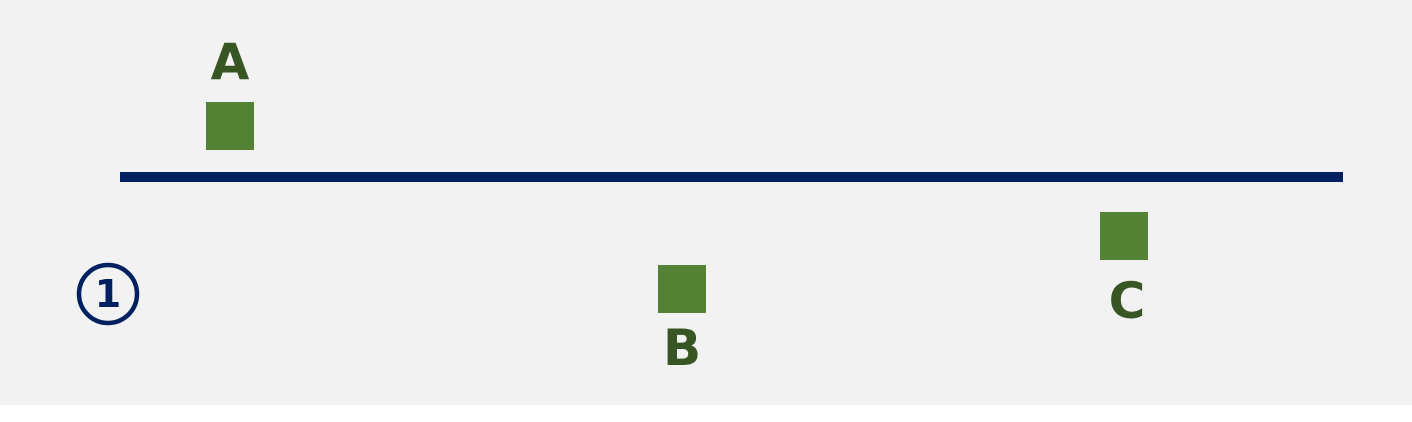  I want to click on step-number-badge: 1, so click(108, 294).